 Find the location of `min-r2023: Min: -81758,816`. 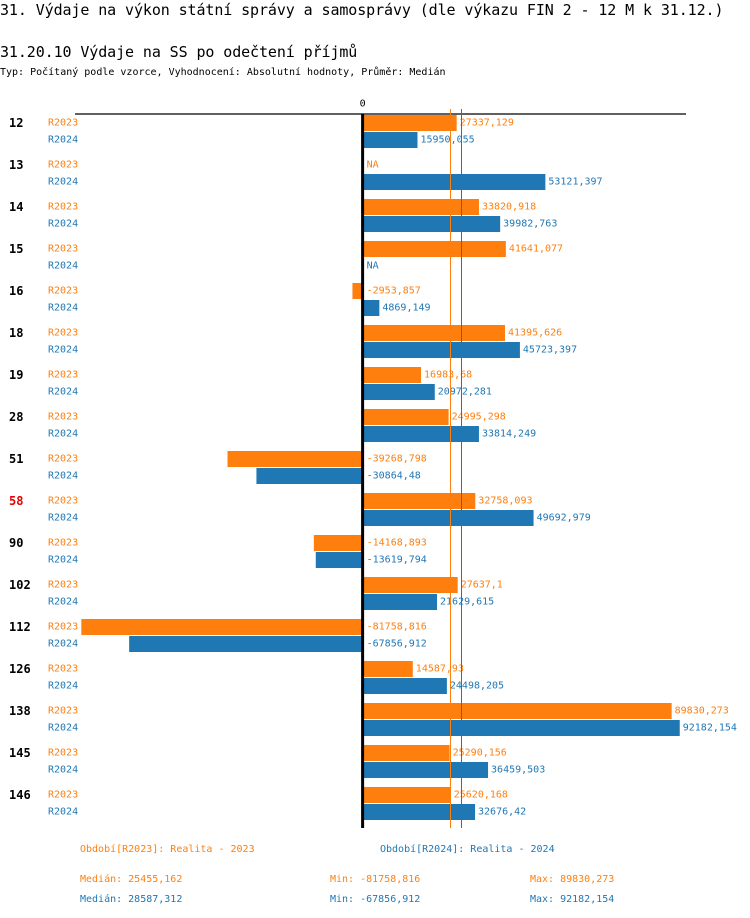

min-r2023: Min: -81758,816 is located at coordinates (375, 879).